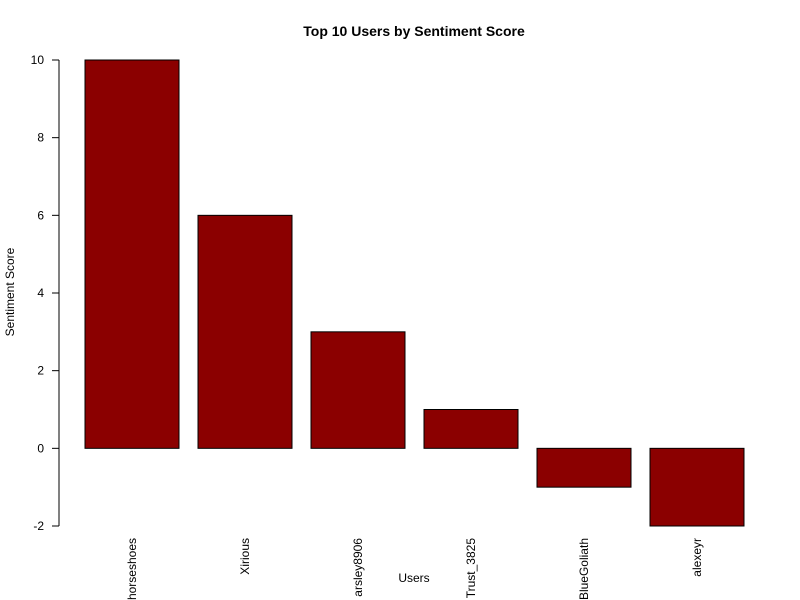 This screenshot has height=600, width=800. Describe the element at coordinates (245, 331) in the screenshot. I see `bar-xirious` at that location.